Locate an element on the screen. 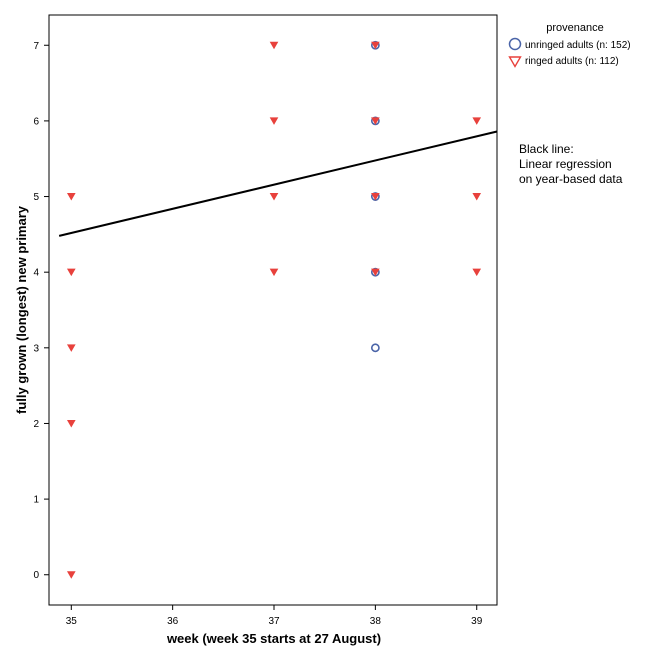 The width and height of the screenshot is (666, 666). data-point-unringed is located at coordinates (375, 348).